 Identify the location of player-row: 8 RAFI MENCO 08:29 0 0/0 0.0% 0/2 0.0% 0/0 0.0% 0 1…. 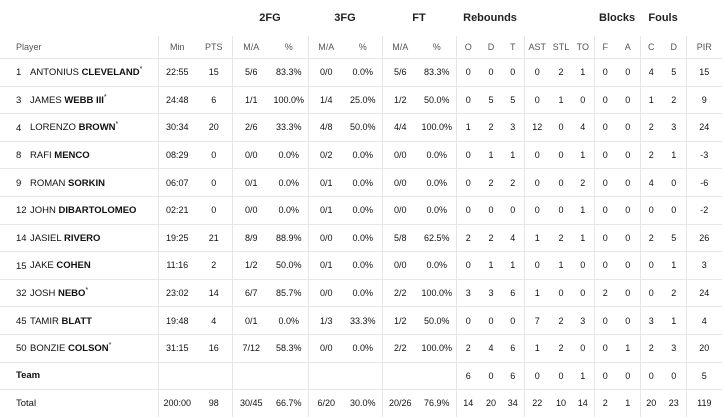
(361, 154).